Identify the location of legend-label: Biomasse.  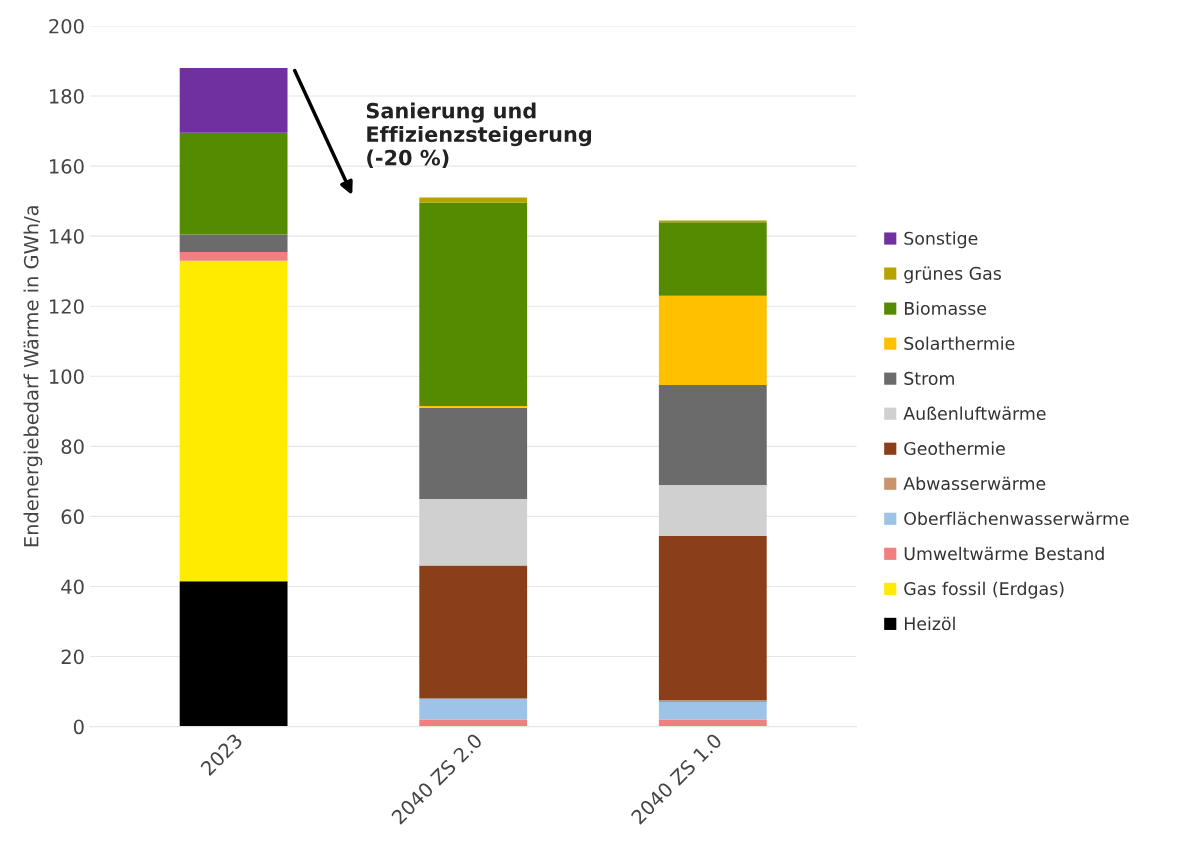
(945, 308).